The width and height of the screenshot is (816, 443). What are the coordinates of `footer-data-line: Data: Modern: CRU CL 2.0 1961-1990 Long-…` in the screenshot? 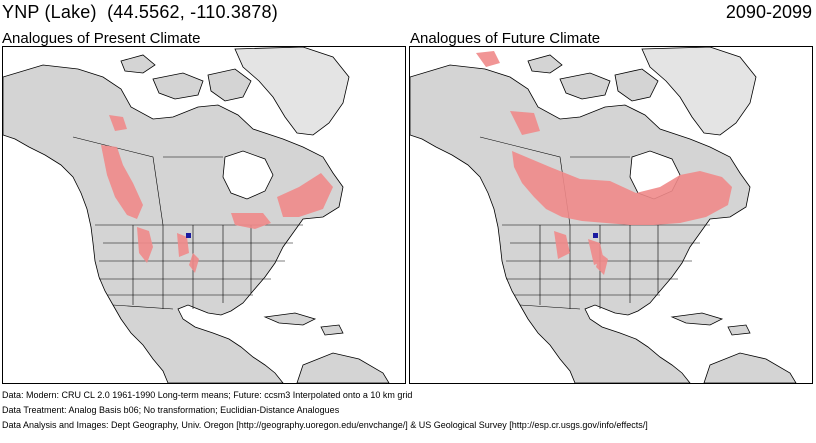 It's located at (207, 395).